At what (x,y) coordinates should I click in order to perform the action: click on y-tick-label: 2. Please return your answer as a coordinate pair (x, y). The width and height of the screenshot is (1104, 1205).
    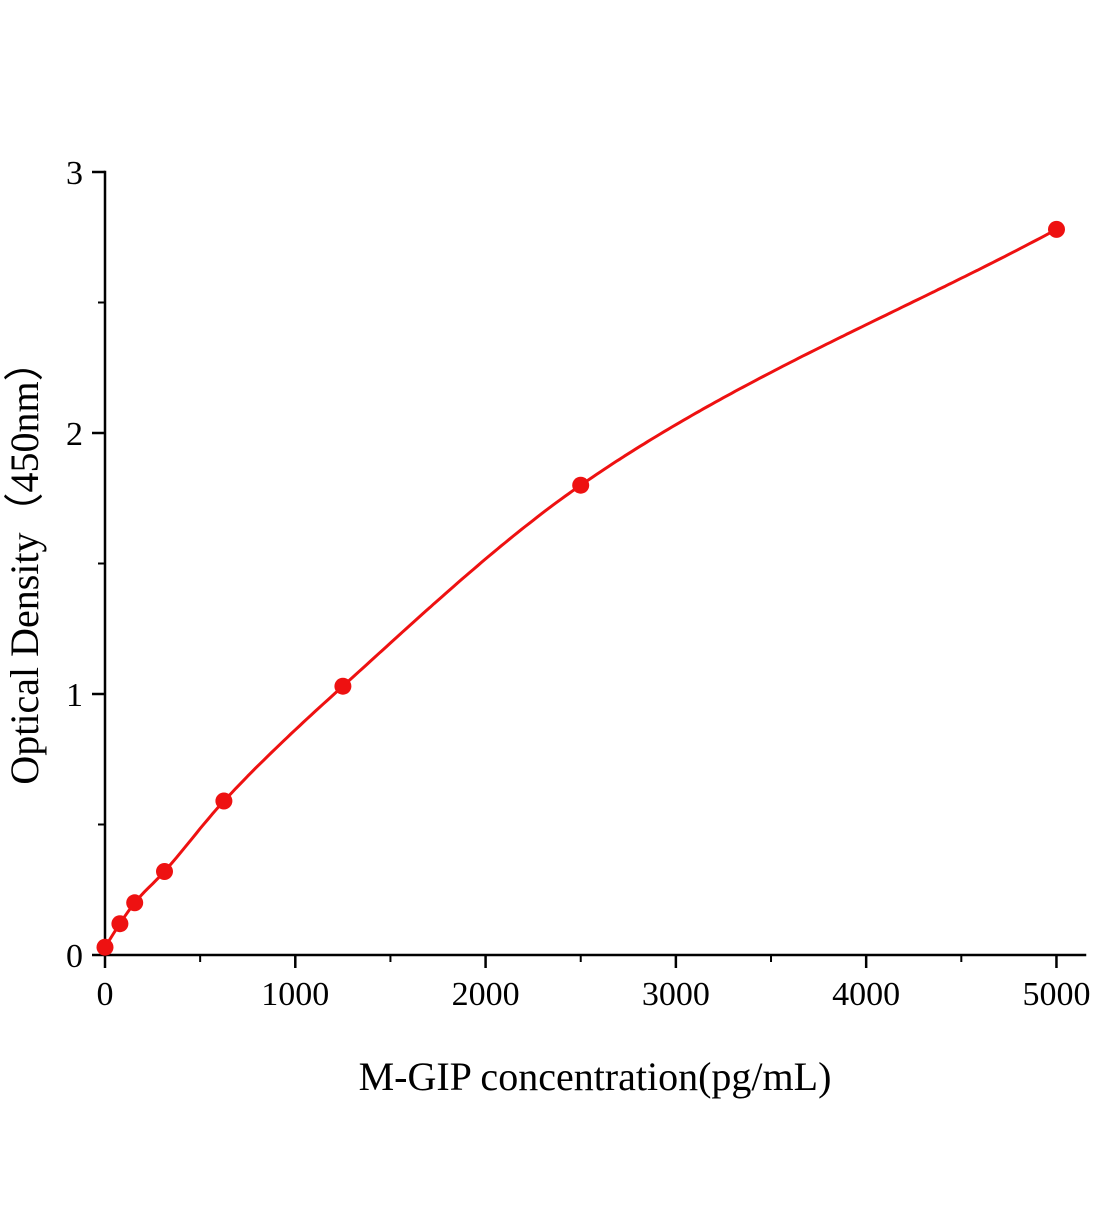
    Looking at the image, I should click on (74, 434).